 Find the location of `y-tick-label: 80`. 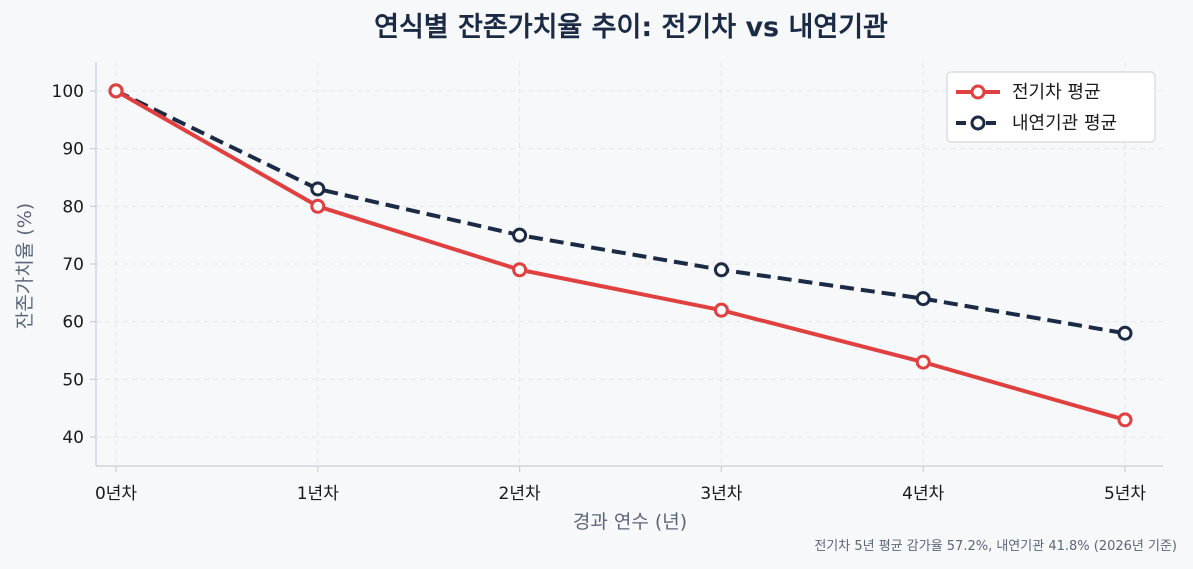

y-tick-label: 80 is located at coordinates (73, 207).